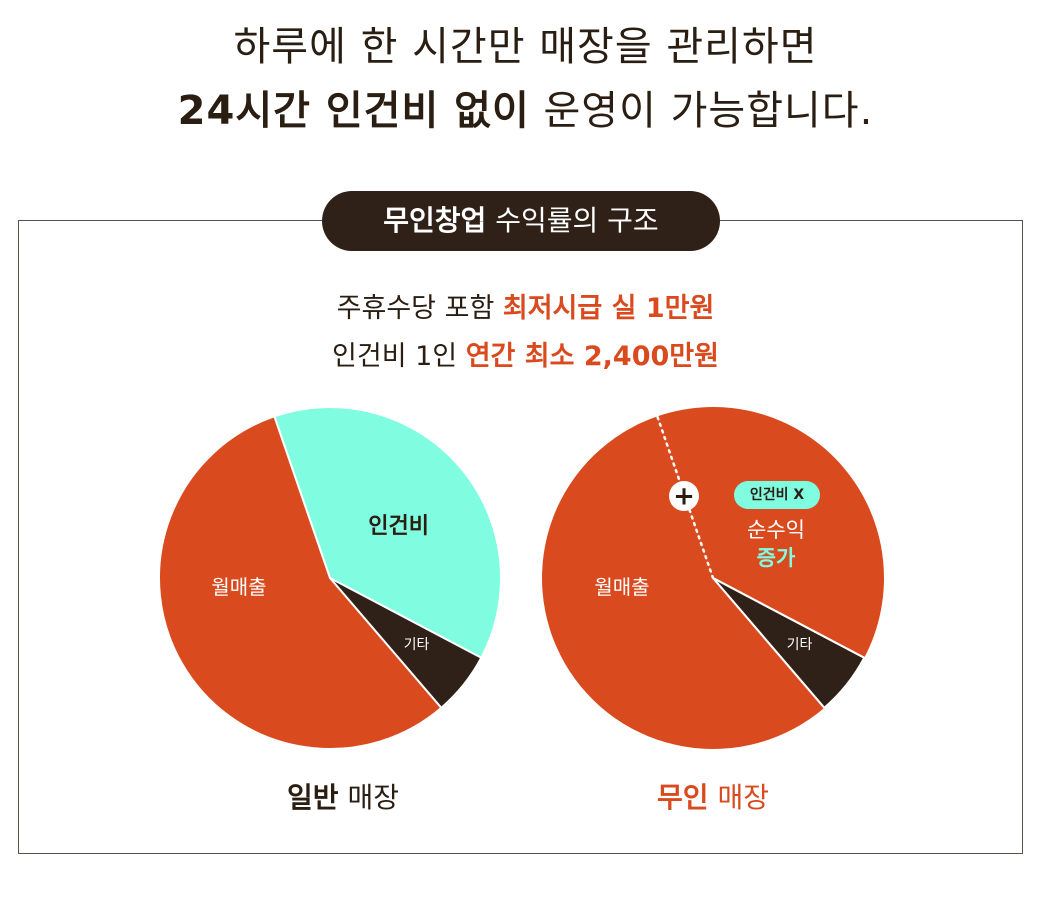 Image resolution: width=1051 pixels, height=902 pixels. What do you see at coordinates (683, 797) in the screenshot?
I see `caption-right-bold: 무인` at bounding box center [683, 797].